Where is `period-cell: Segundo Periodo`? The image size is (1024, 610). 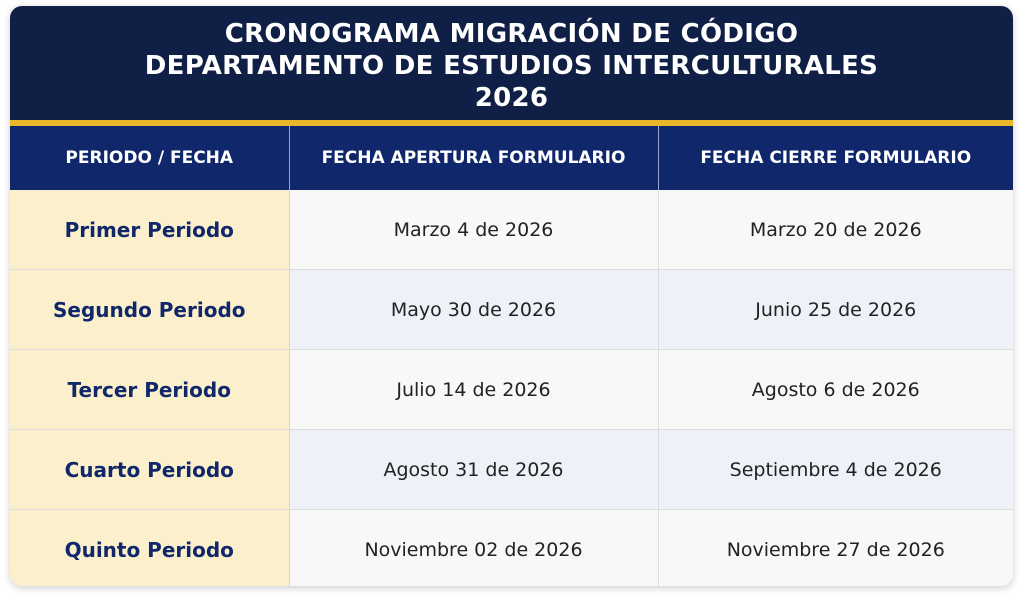 period-cell: Segundo Periodo is located at coordinates (150, 309).